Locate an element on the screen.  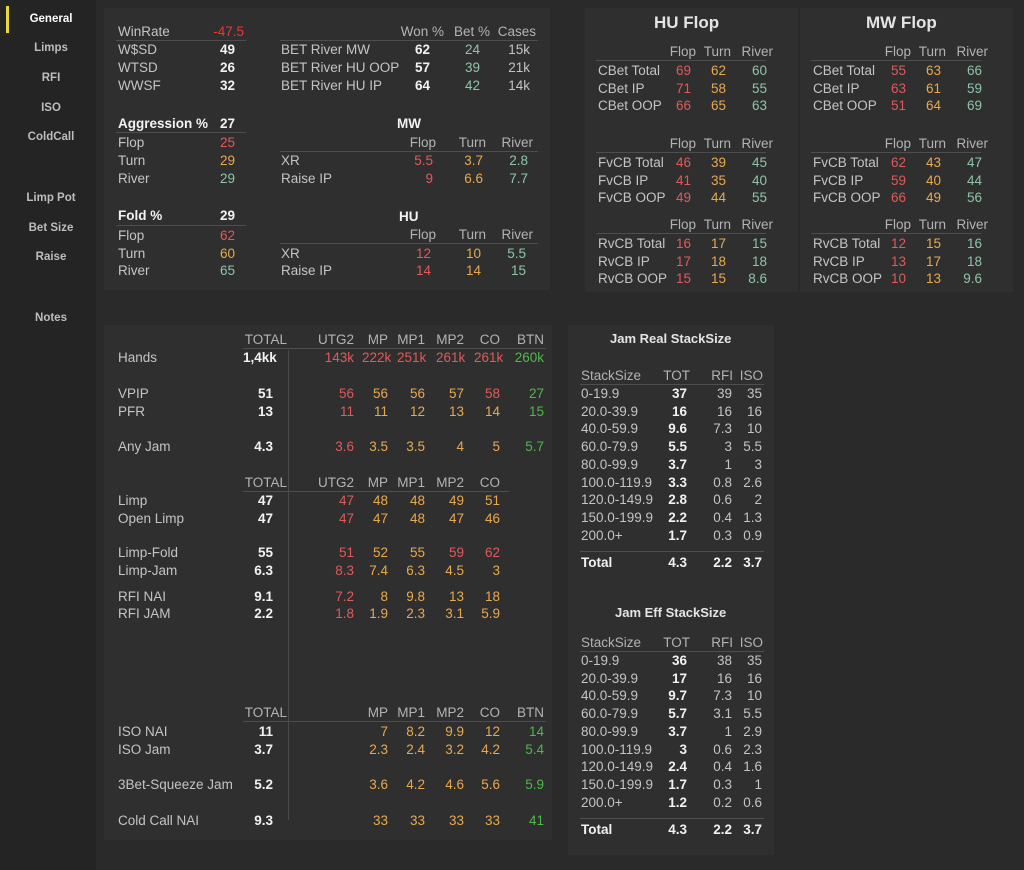
iso-btn-value: 14 is located at coordinates (536, 731).